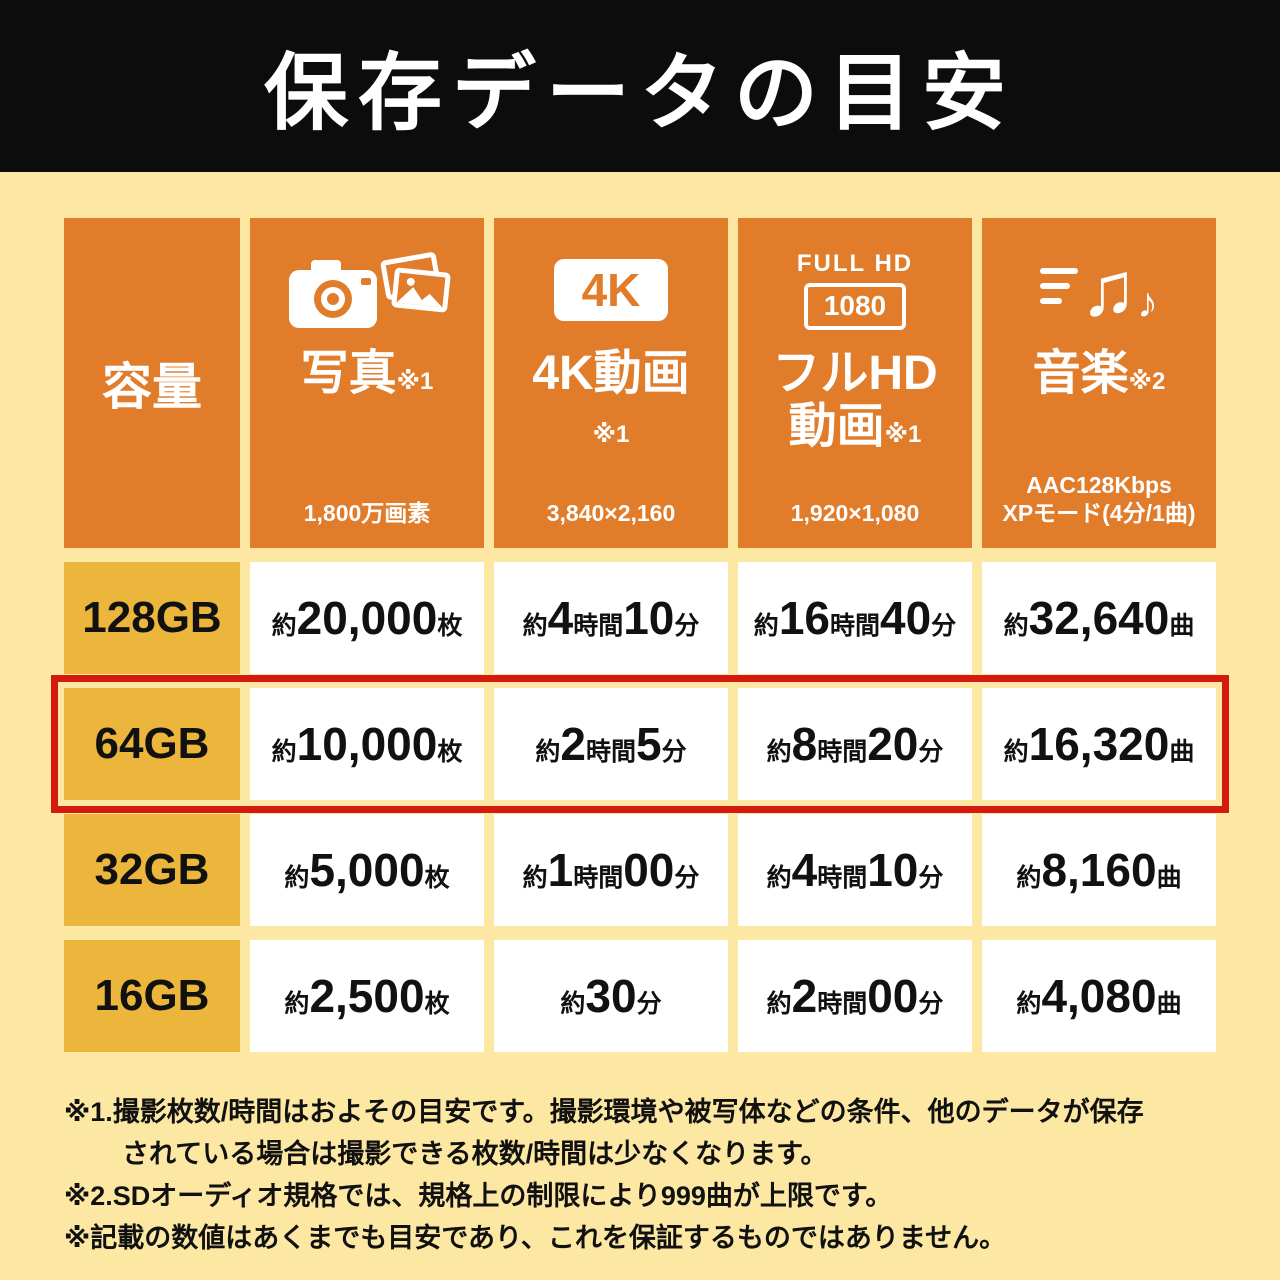 The image size is (1280, 1280). Describe the element at coordinates (855, 870) in the screenshot. I see `value-cell-fullhd: 約4時間10分` at that location.